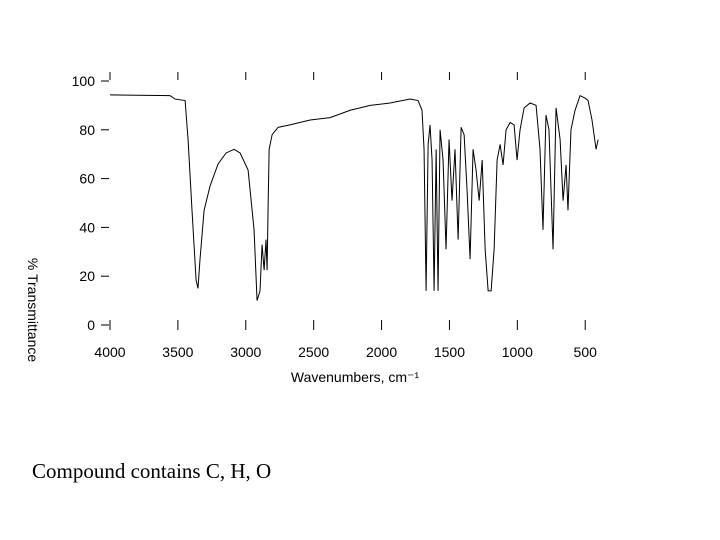 This screenshot has width=720, height=540. What do you see at coordinates (586, 352) in the screenshot?
I see `x-tick-label: 500` at bounding box center [586, 352].